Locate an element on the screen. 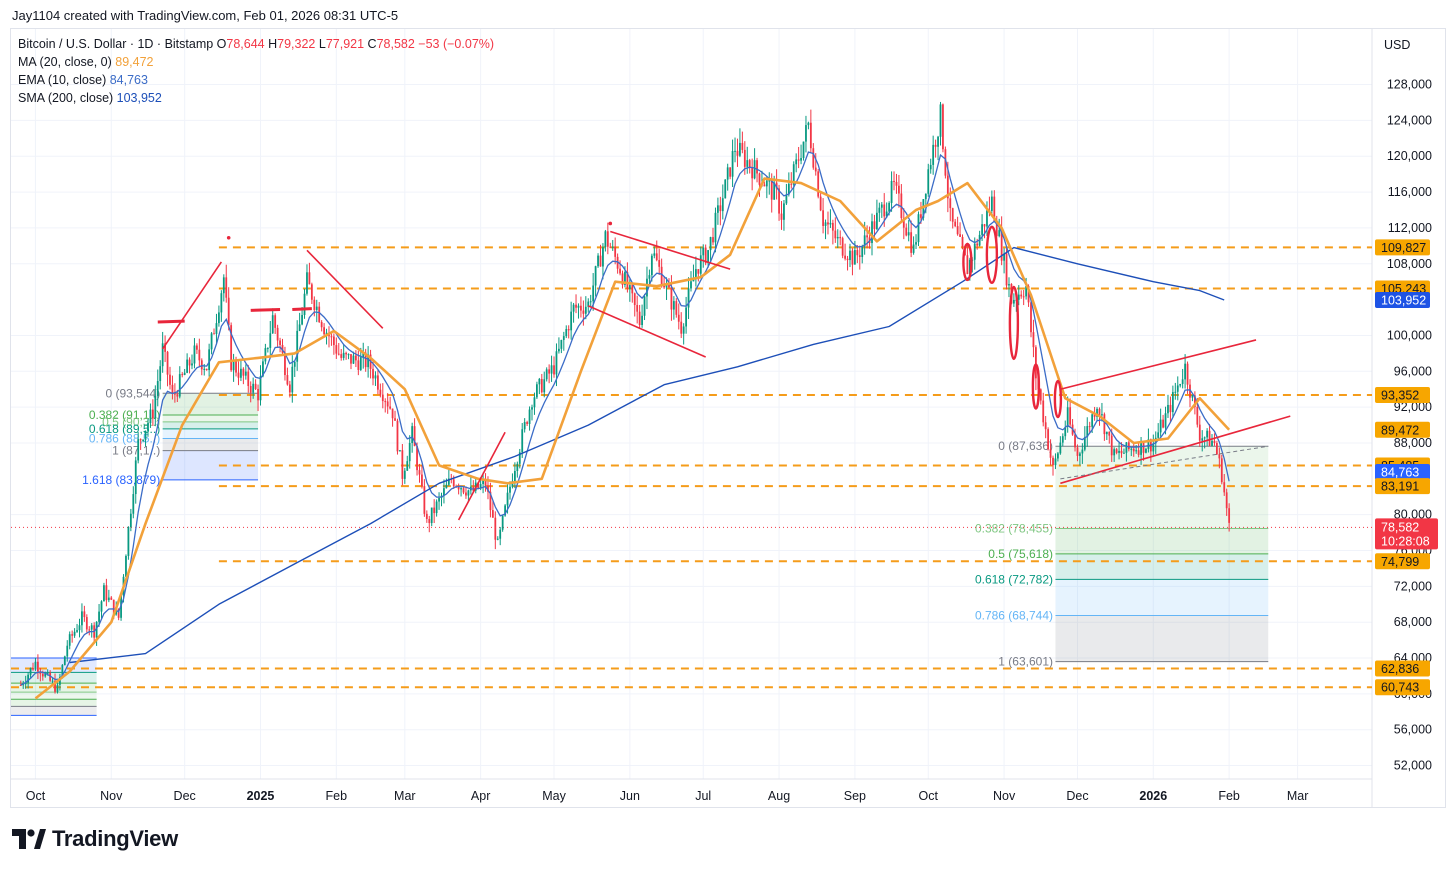 The image size is (1456, 870). fib-left-level-label: 0.382 (91,1..) is located at coordinates (124, 415).